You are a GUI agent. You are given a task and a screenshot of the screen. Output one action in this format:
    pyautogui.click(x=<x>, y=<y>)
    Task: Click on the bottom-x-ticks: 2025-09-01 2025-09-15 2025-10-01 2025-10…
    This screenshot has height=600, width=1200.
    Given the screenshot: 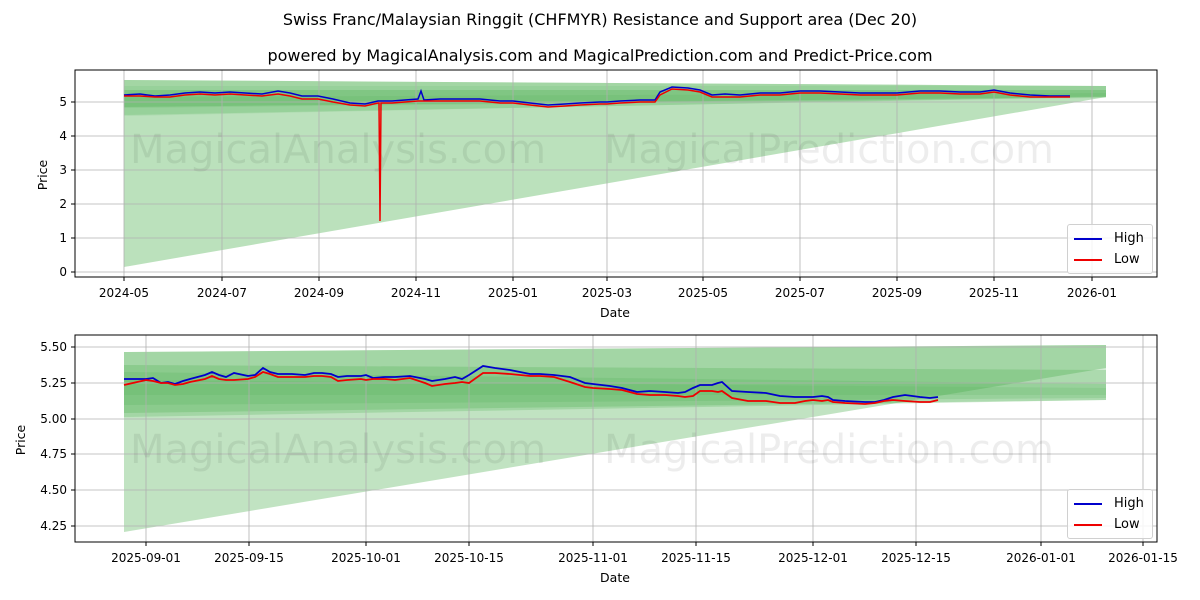 What is the action you would take?
    pyautogui.click(x=644, y=558)
    